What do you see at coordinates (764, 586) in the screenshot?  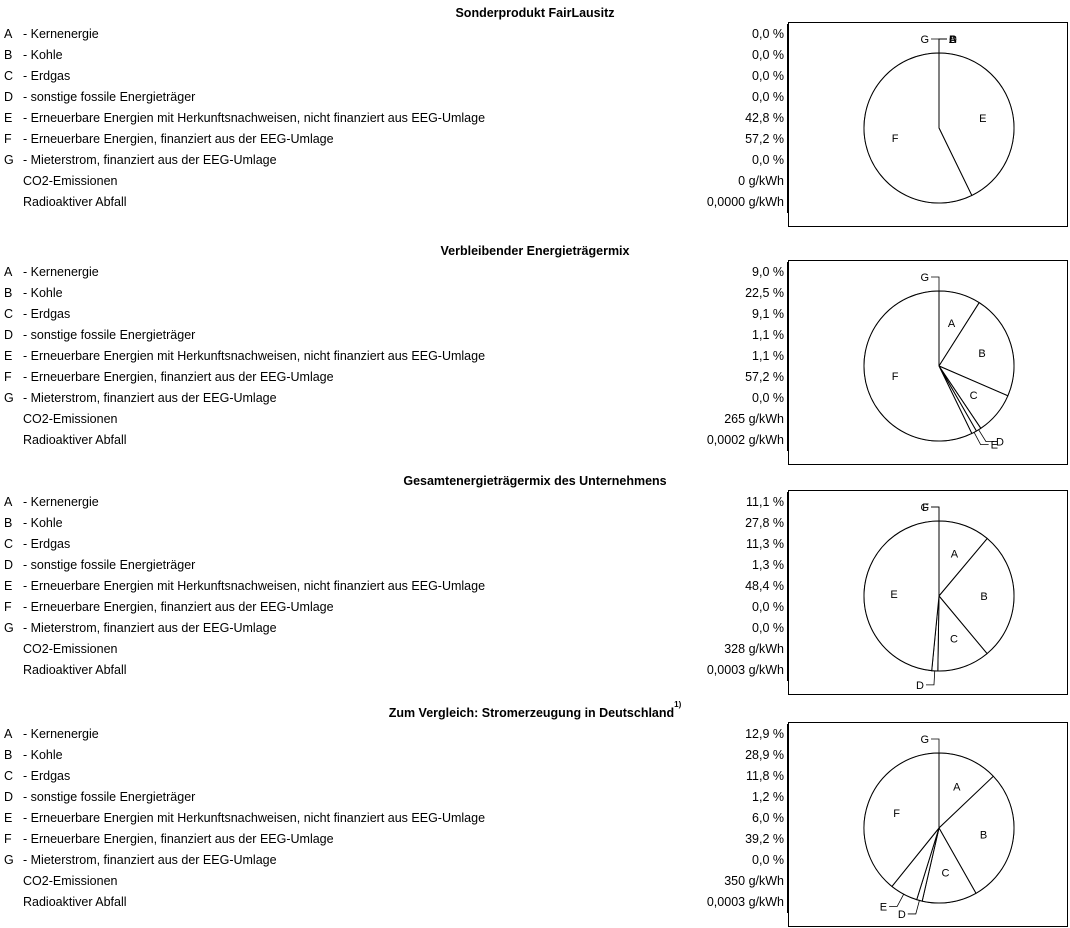 I see `row-value: 48,4 %` at bounding box center [764, 586].